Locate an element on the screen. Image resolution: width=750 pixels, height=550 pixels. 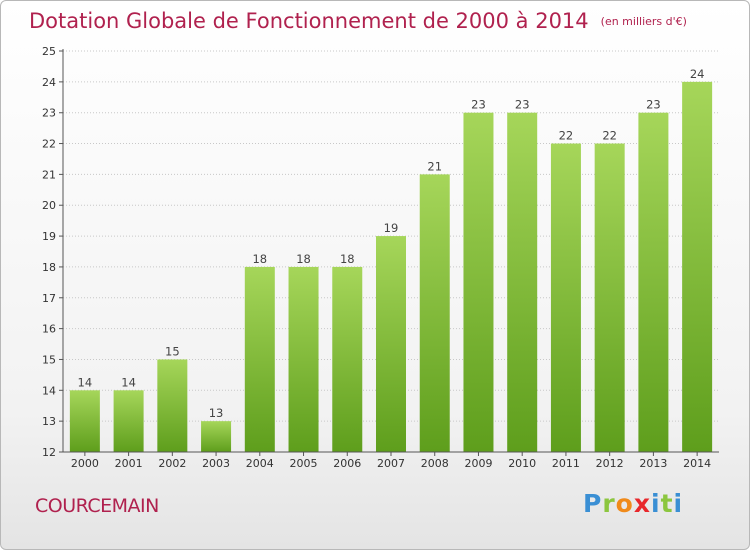
x-tick-label: 2010 is located at coordinates (522, 463).